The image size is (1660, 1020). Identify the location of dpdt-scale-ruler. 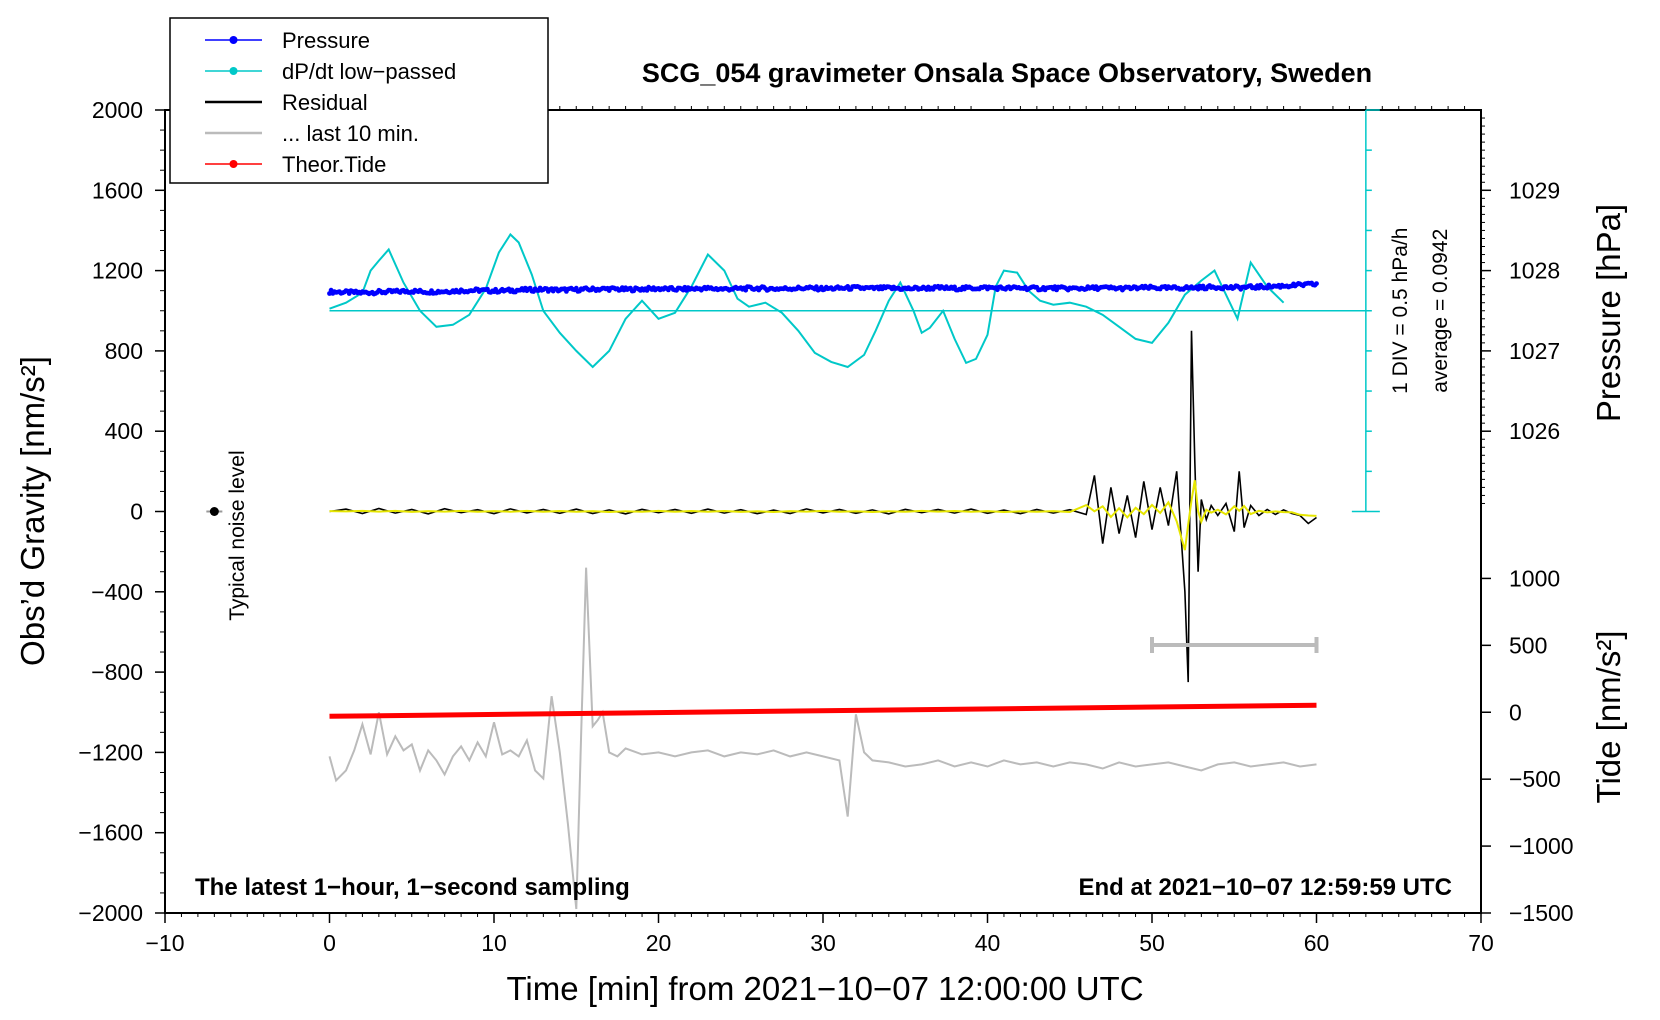
(1365, 311).